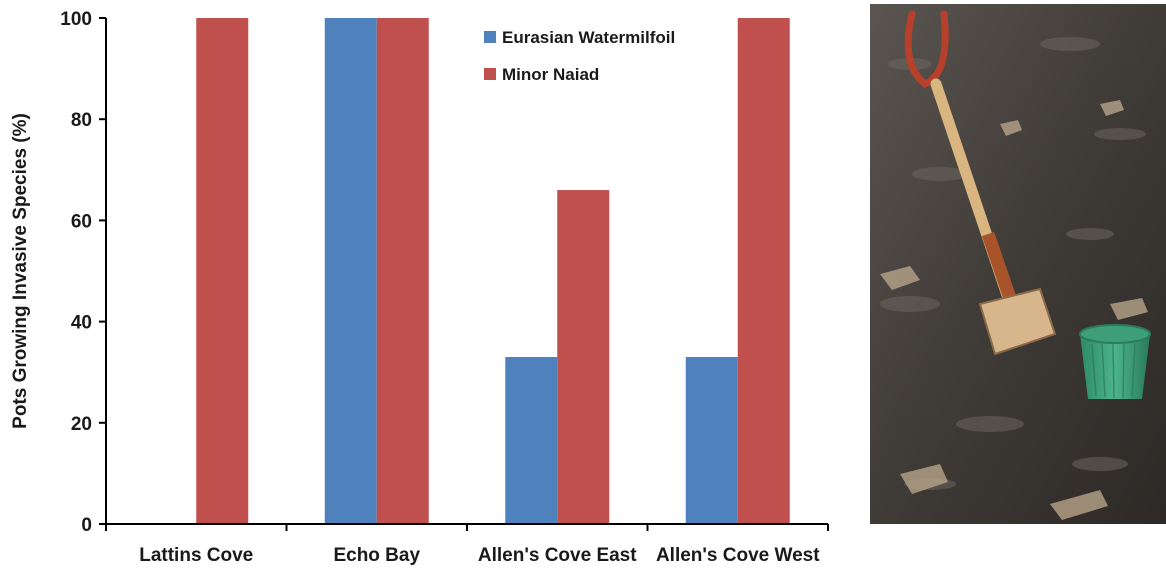 This screenshot has height=570, width=1166. What do you see at coordinates (550, 74) in the screenshot?
I see `legend-label: Minor Naiad` at bounding box center [550, 74].